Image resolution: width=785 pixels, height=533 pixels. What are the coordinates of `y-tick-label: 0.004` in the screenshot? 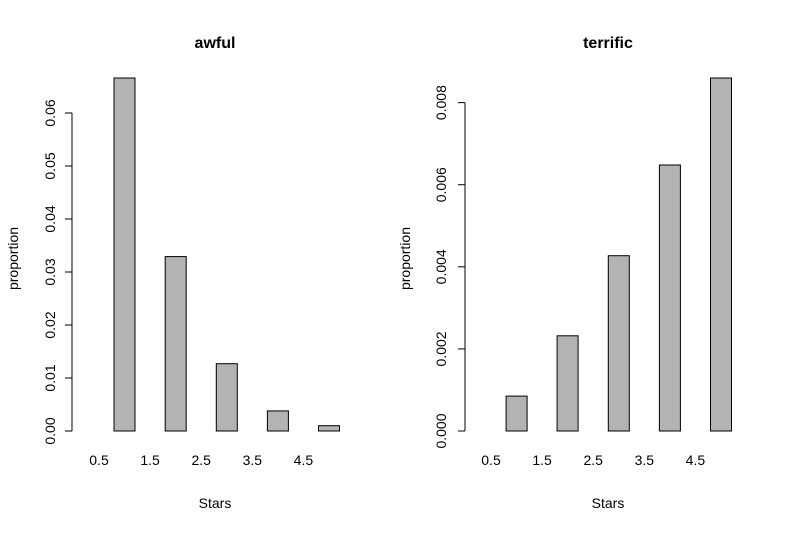 It's located at (441, 266).